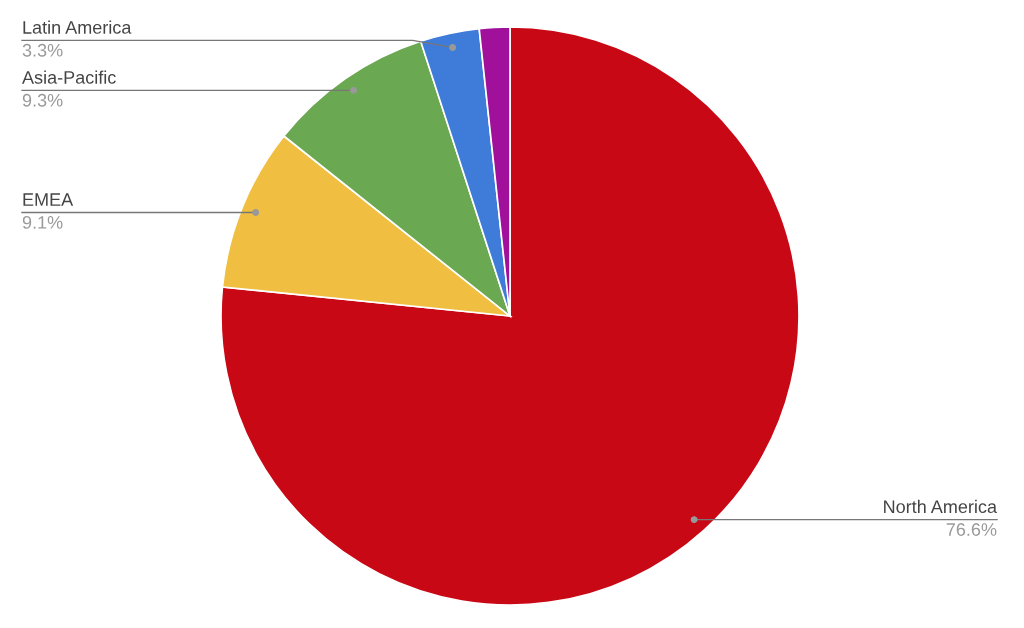  What do you see at coordinates (971, 529) in the screenshot?
I see `data-label: 76.6%` at bounding box center [971, 529].